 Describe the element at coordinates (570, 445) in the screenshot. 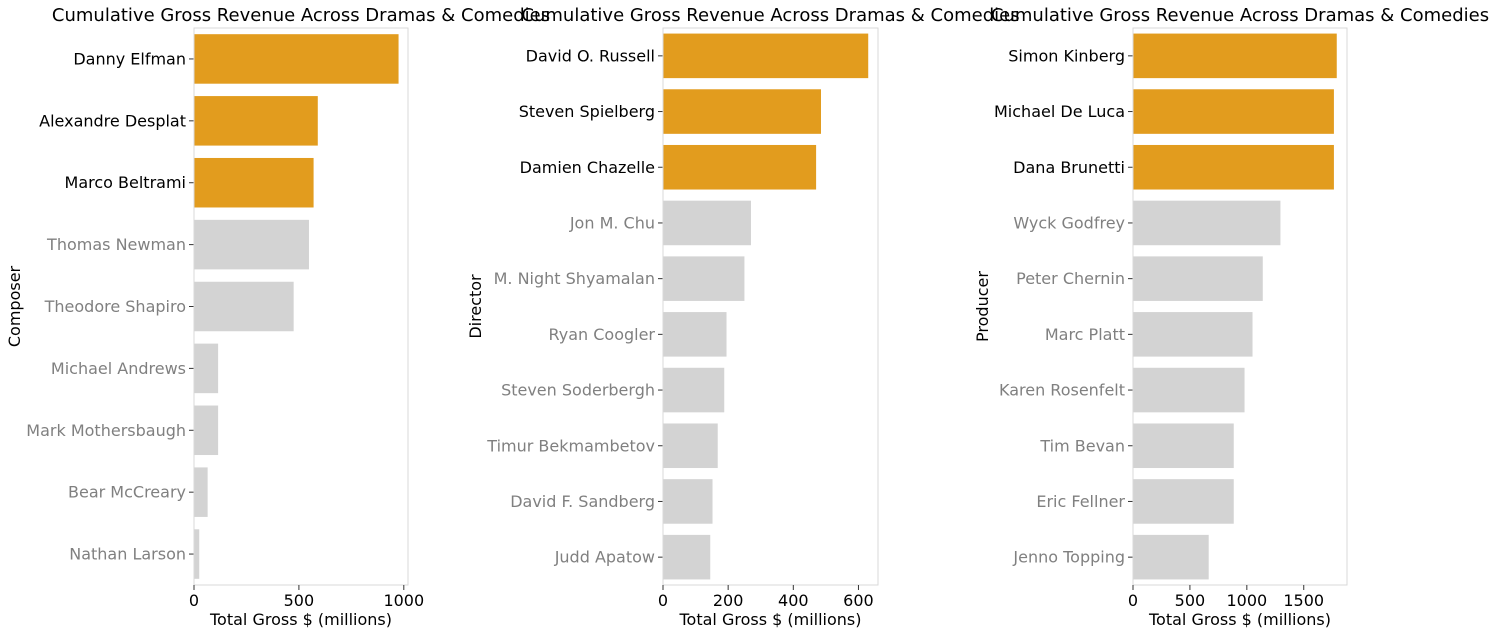

I see `category-label: Timur Bekmambetov` at that location.